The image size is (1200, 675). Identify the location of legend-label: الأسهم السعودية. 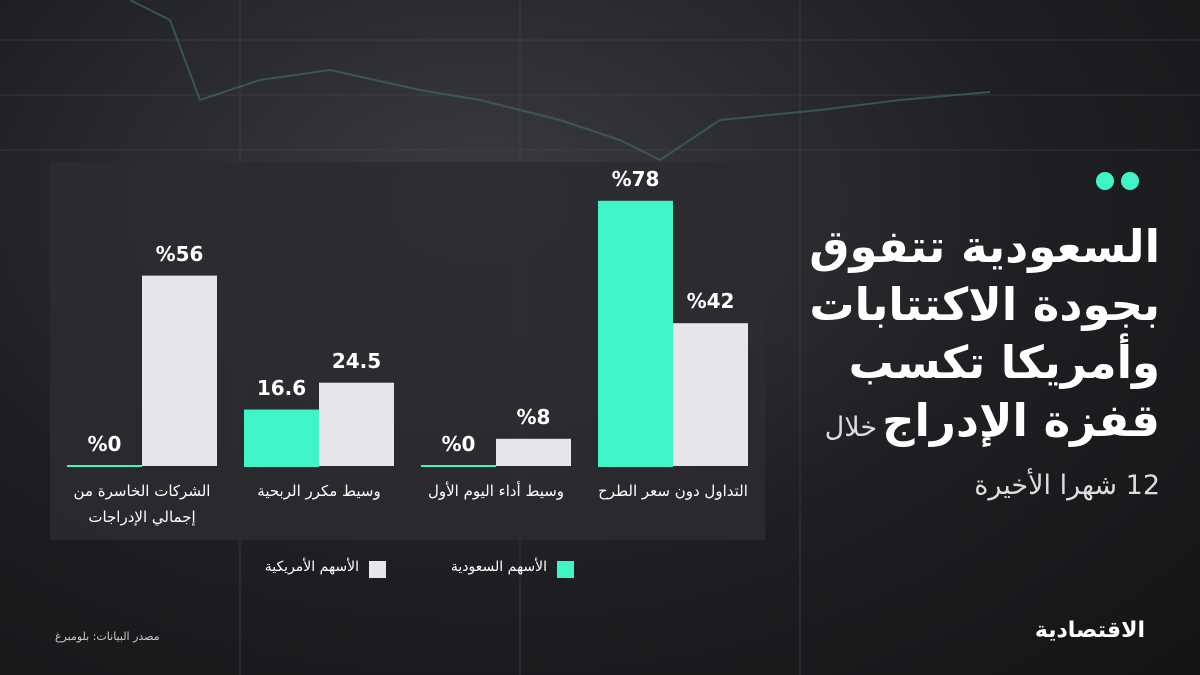
(498, 567).